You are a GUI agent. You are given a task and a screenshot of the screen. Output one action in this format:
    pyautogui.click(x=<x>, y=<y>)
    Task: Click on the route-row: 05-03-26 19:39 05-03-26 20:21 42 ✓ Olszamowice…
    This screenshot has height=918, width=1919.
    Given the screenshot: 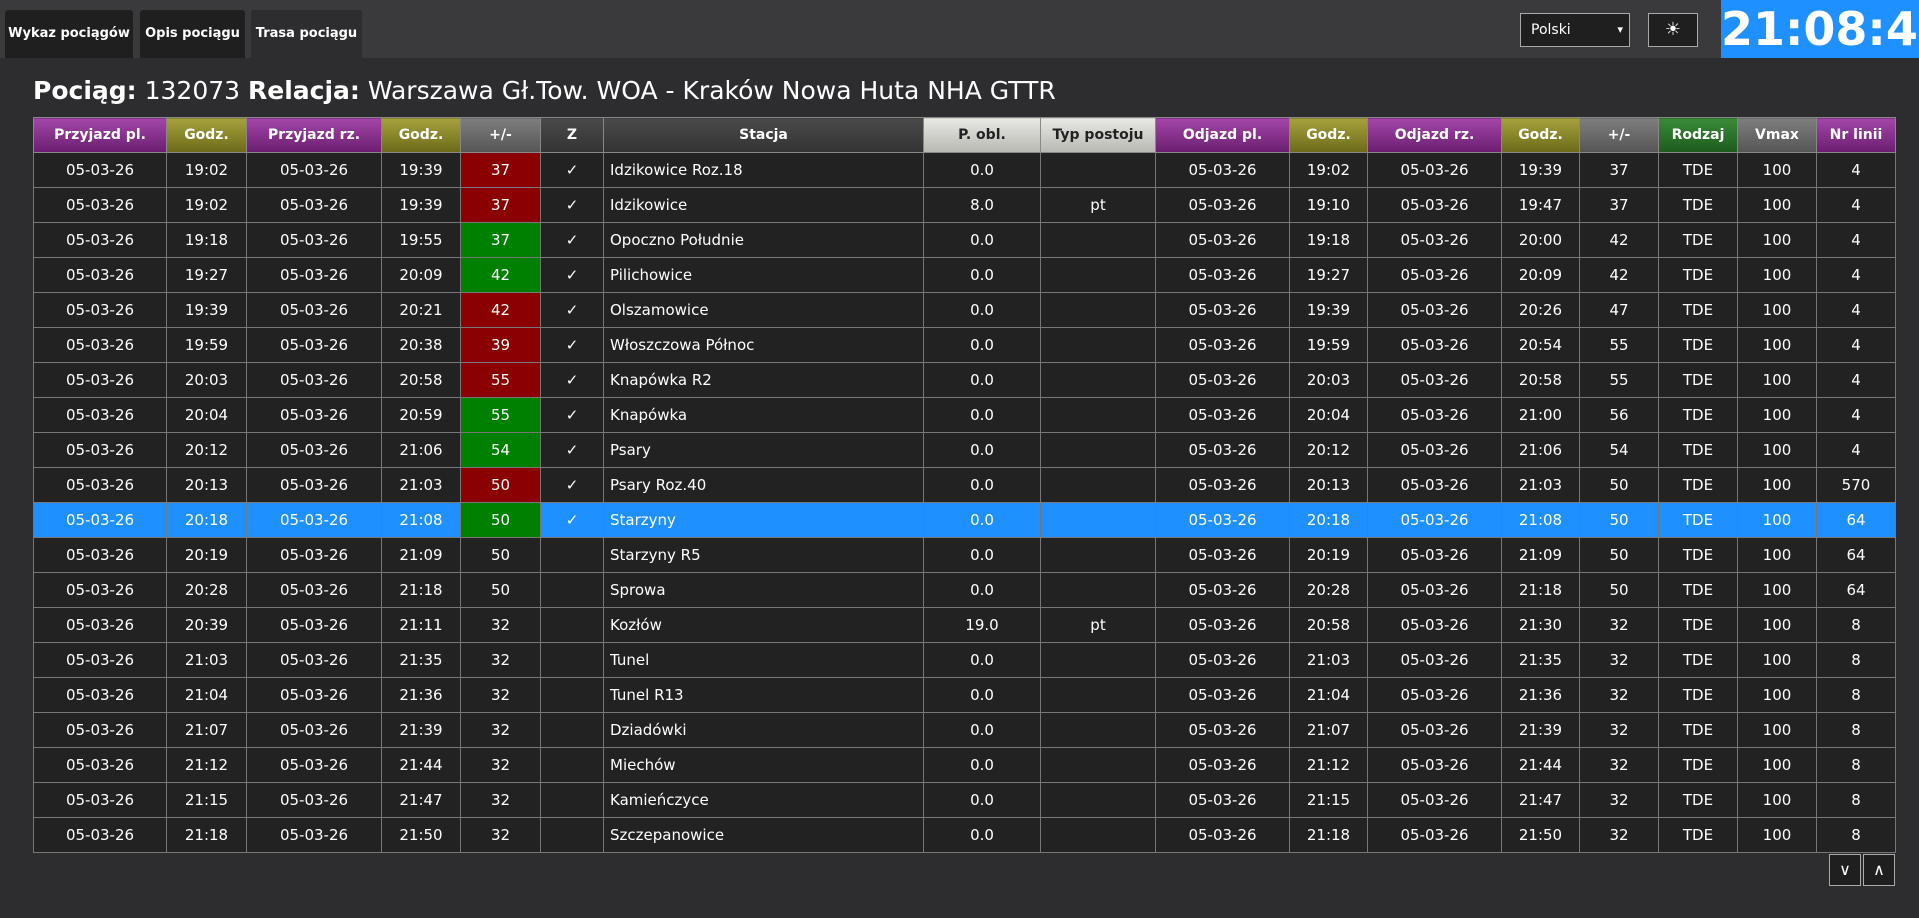 What is the action you would take?
    pyautogui.click(x=964, y=310)
    